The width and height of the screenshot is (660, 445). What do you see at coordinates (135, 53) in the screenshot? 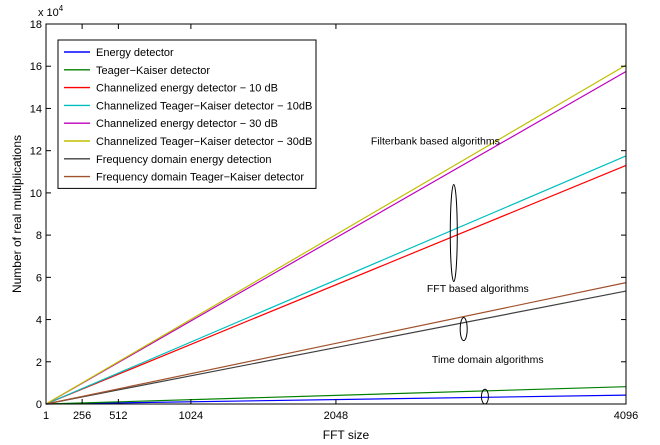
I see `legend-label-0: Energy detector` at bounding box center [135, 53].